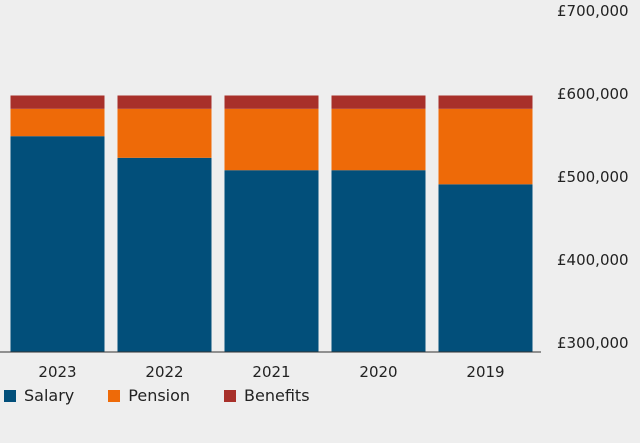  I want to click on bar-salary-2020, so click(378, 261).